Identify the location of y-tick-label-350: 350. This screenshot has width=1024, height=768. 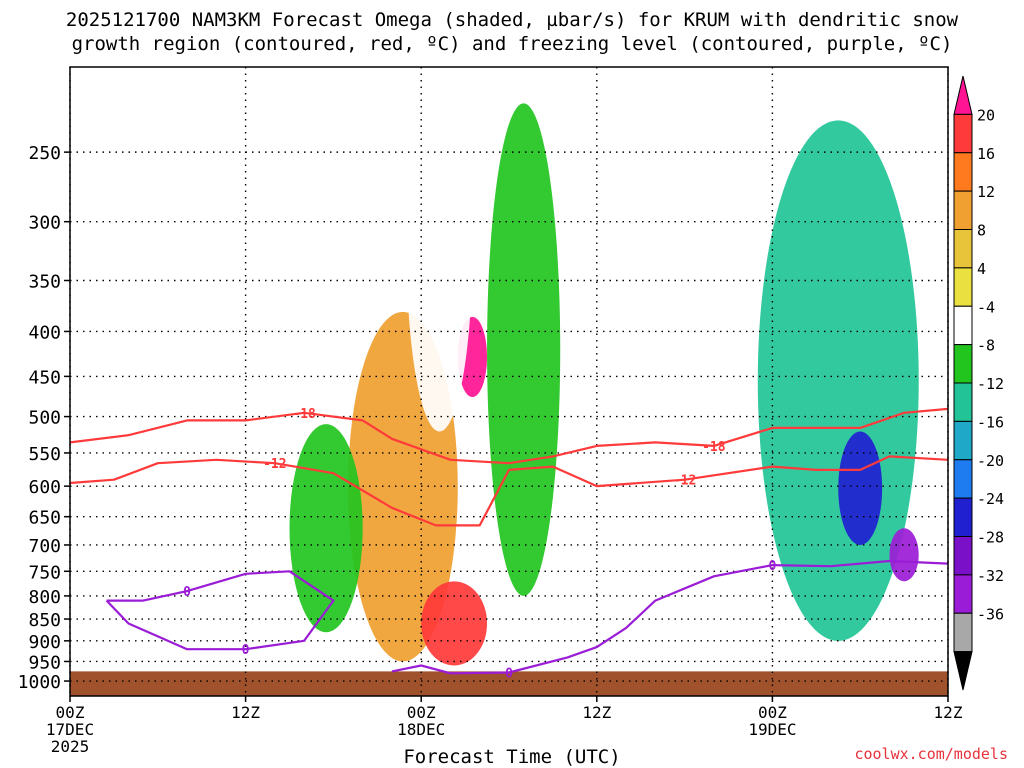
(44, 282).